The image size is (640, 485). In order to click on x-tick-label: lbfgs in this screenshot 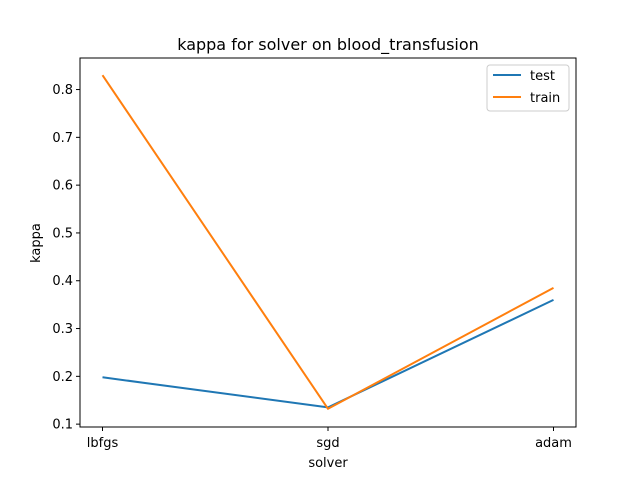, I will do `click(103, 443)`.